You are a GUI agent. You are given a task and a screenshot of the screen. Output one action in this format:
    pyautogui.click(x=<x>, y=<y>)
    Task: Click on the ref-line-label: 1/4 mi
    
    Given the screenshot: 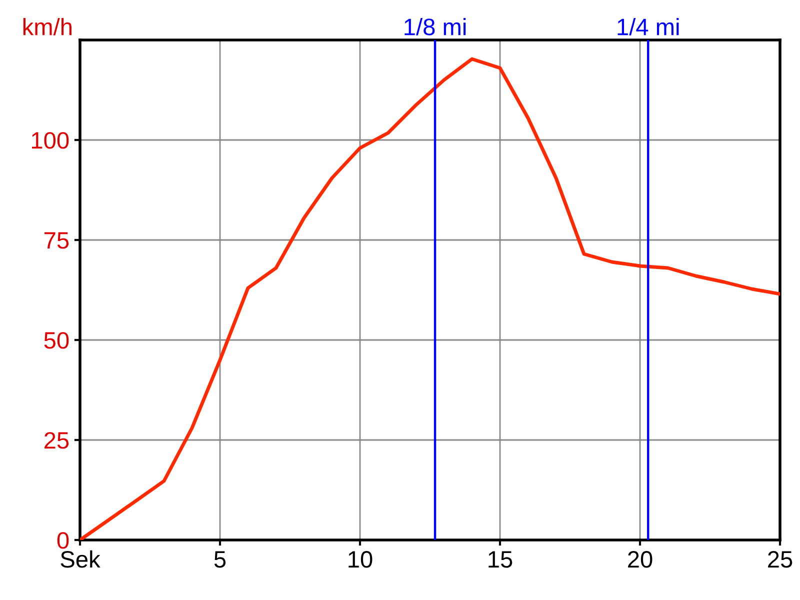 What is the action you would take?
    pyautogui.click(x=648, y=27)
    